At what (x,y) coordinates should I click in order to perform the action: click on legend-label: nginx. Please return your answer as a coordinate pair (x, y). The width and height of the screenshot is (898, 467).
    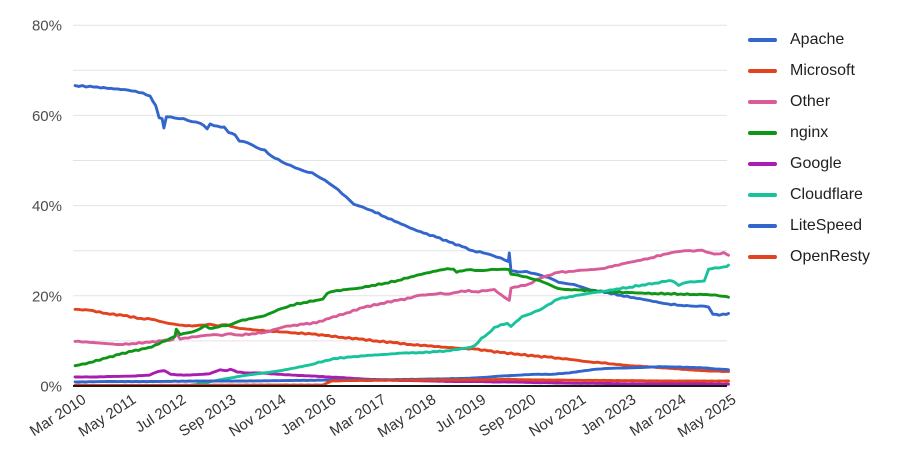
    Looking at the image, I should click on (809, 132).